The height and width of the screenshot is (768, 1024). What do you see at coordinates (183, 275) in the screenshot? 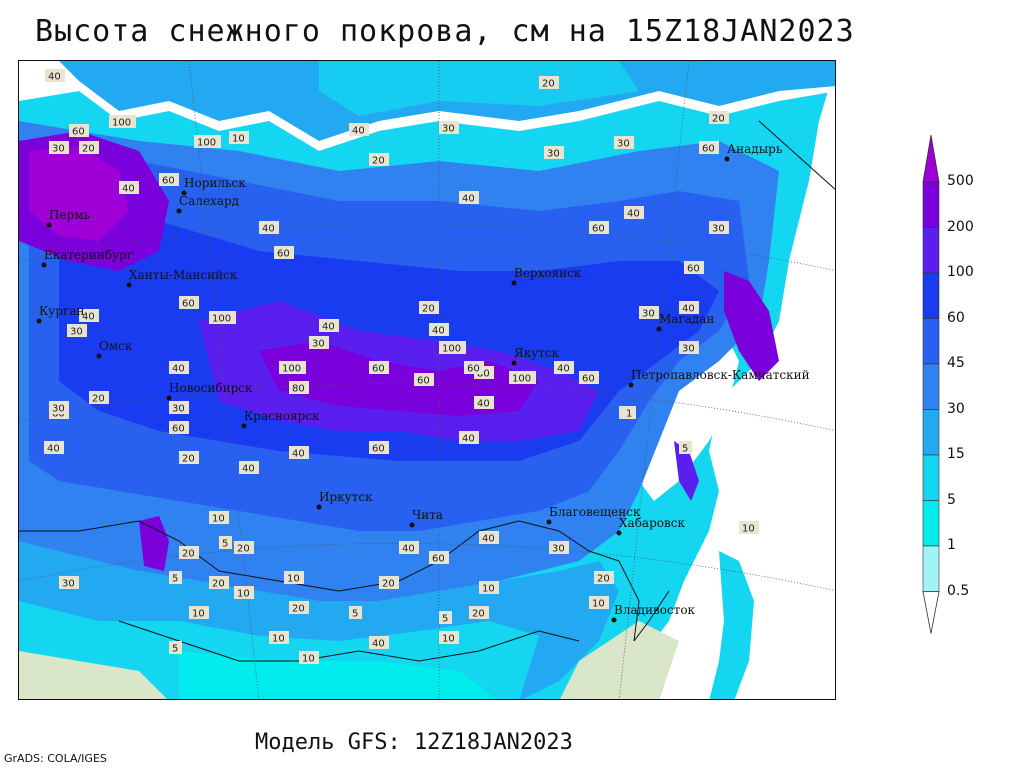
I see `city-label: Ханты-Мансийск` at bounding box center [183, 275].